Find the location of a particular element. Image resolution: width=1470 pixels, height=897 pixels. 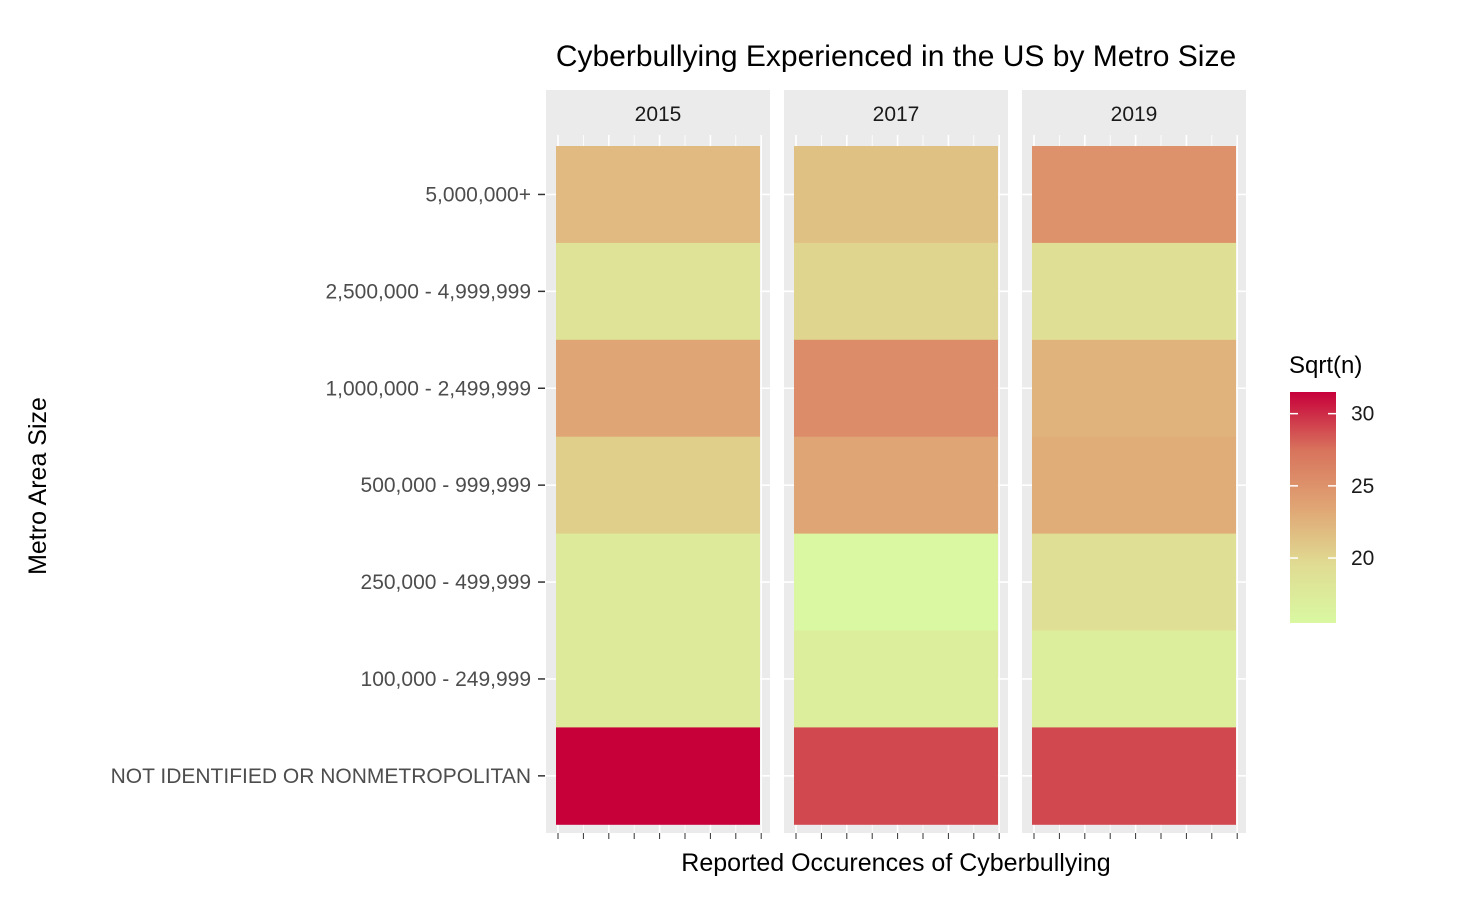

y-axis-label: Metro Area Size is located at coordinates (38, 486).